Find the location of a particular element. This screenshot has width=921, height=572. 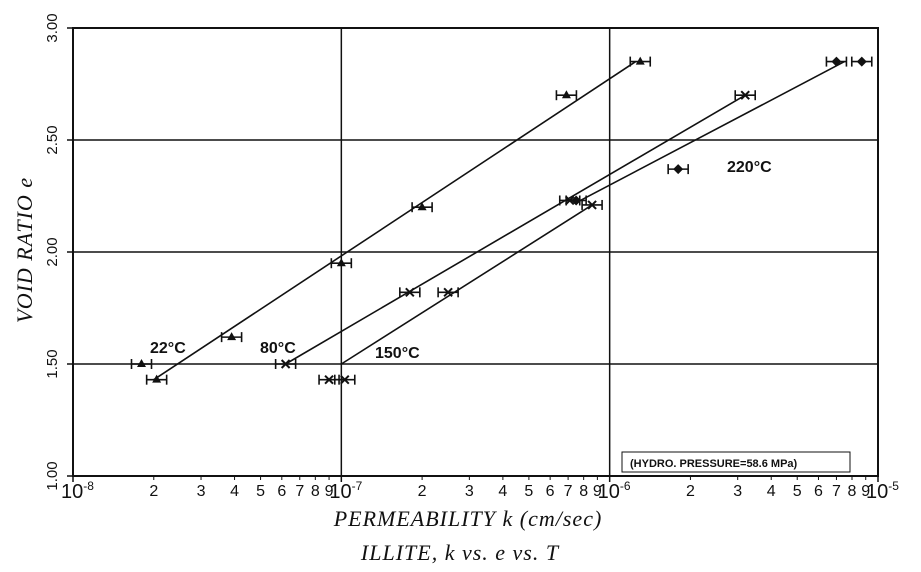

x-decade-label: 10-7 is located at coordinates (345, 491).